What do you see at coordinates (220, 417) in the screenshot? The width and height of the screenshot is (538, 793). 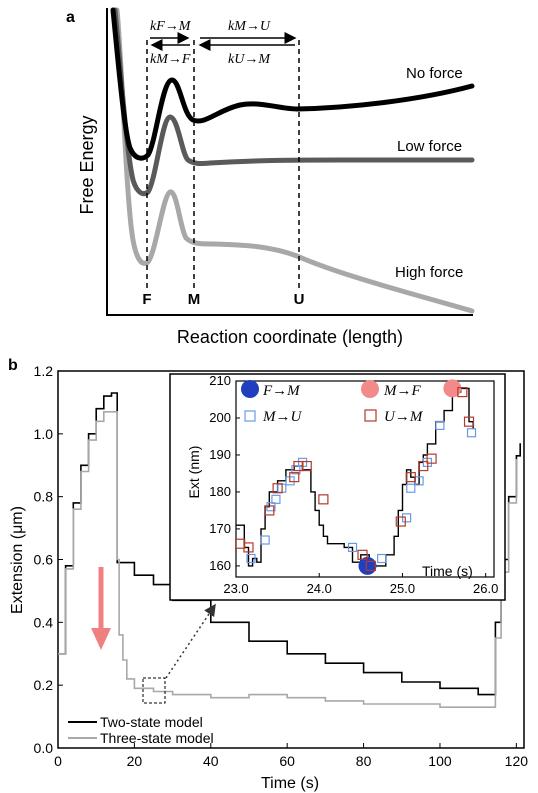 I see `inset-ytick-label: 200` at bounding box center [220, 417].